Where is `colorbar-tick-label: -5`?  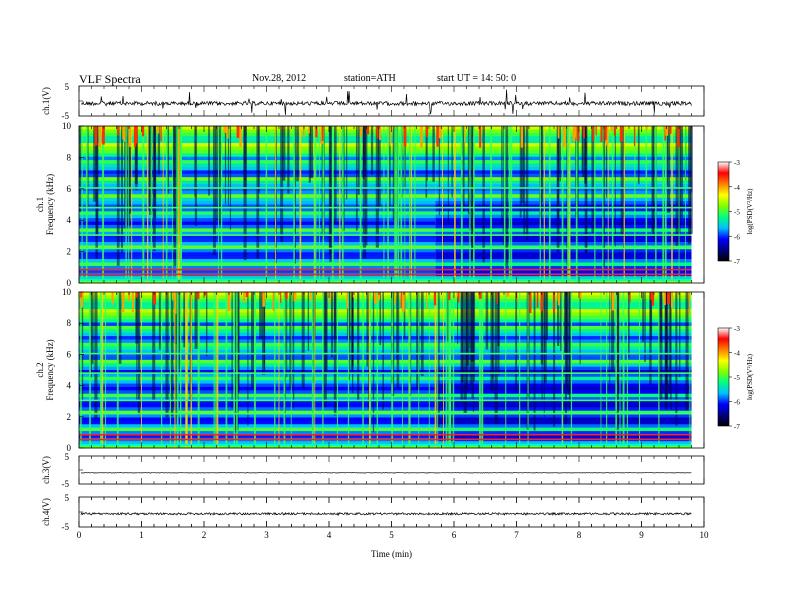 colorbar-tick-label: -5 is located at coordinates (737, 213).